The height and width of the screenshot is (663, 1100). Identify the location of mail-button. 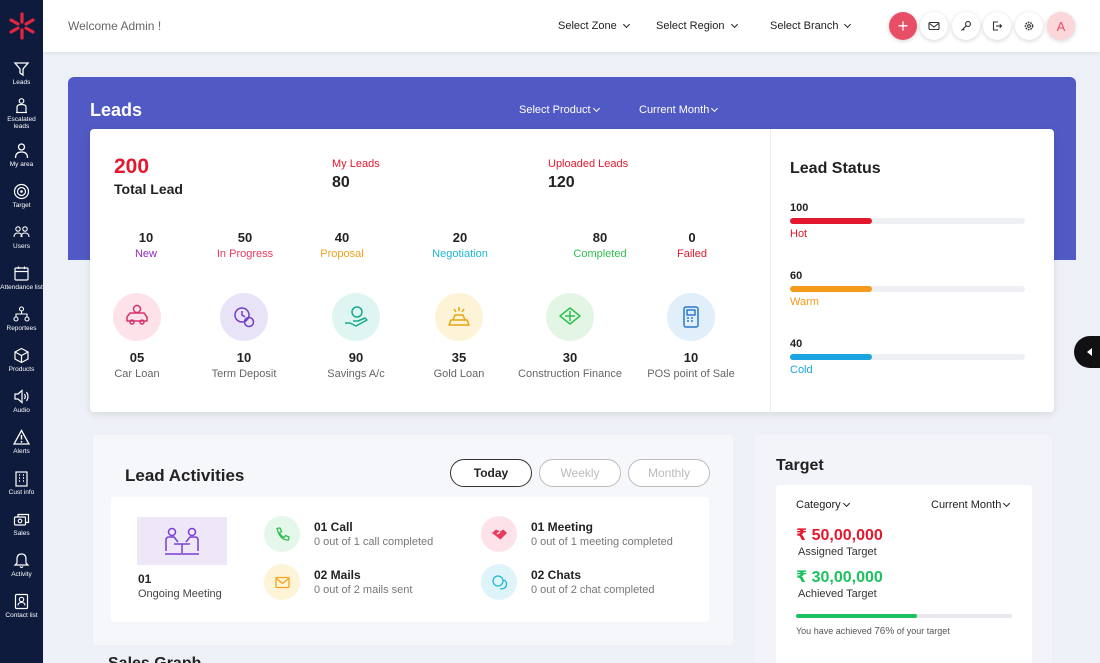
(934, 26).